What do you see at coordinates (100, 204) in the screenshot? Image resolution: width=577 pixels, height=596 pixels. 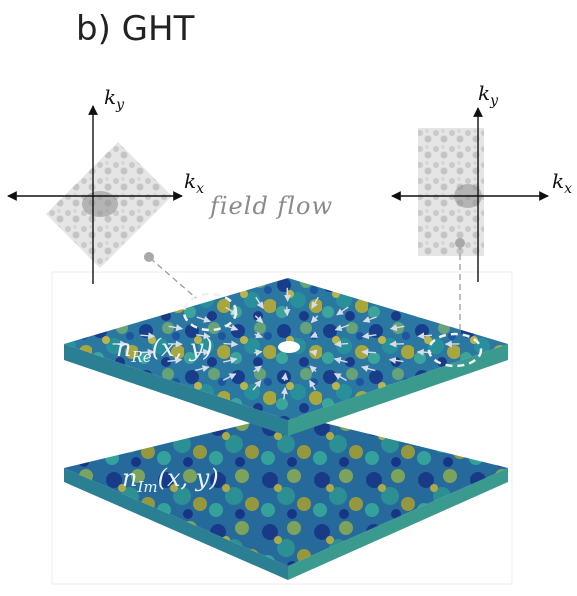 I see `left-fourier-center-blob` at bounding box center [100, 204].